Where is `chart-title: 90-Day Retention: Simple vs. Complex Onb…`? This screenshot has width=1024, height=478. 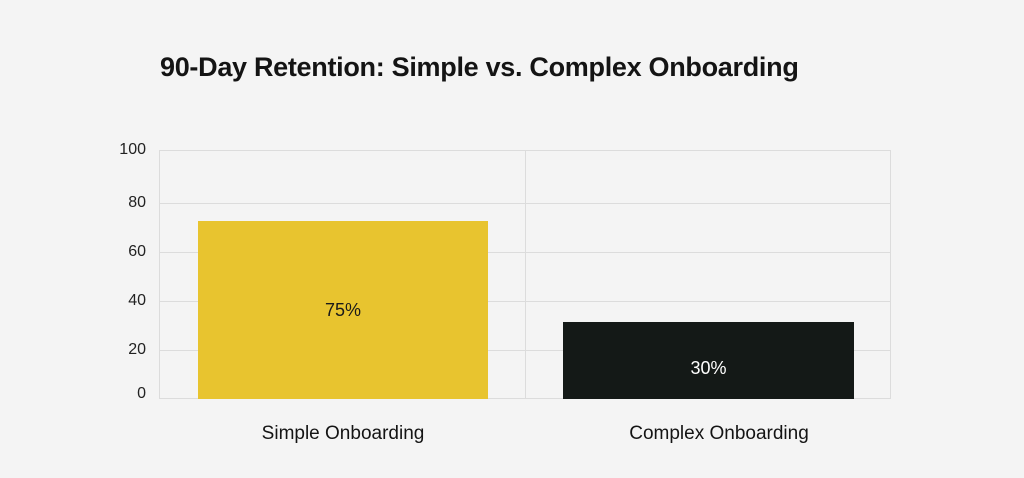
chart-title: 90-Day Retention: Simple vs. Complex Onb… is located at coordinates (479, 67).